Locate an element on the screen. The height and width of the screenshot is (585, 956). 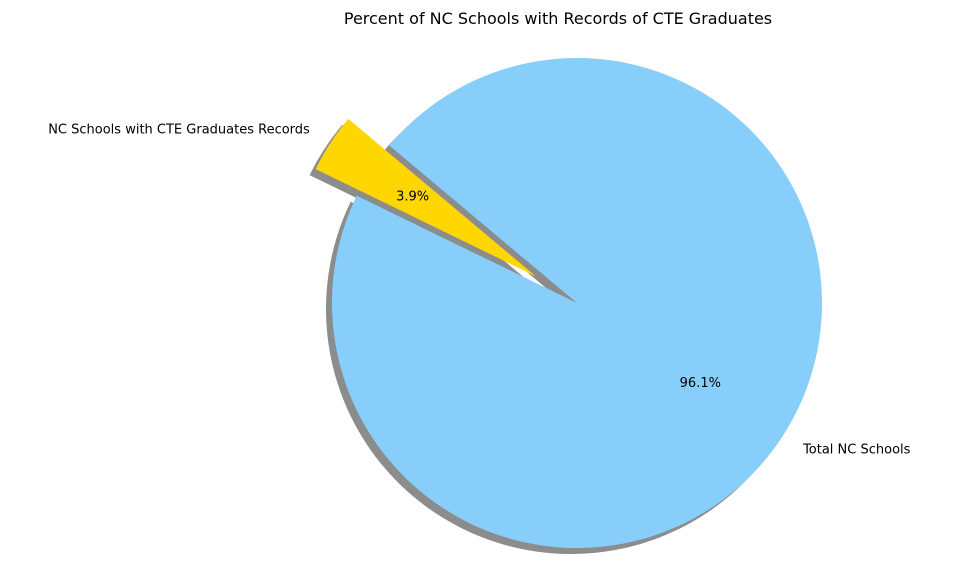
pie-percent-label-nc-schools-with-cte-graduates-records: 3.9% is located at coordinates (412, 196).